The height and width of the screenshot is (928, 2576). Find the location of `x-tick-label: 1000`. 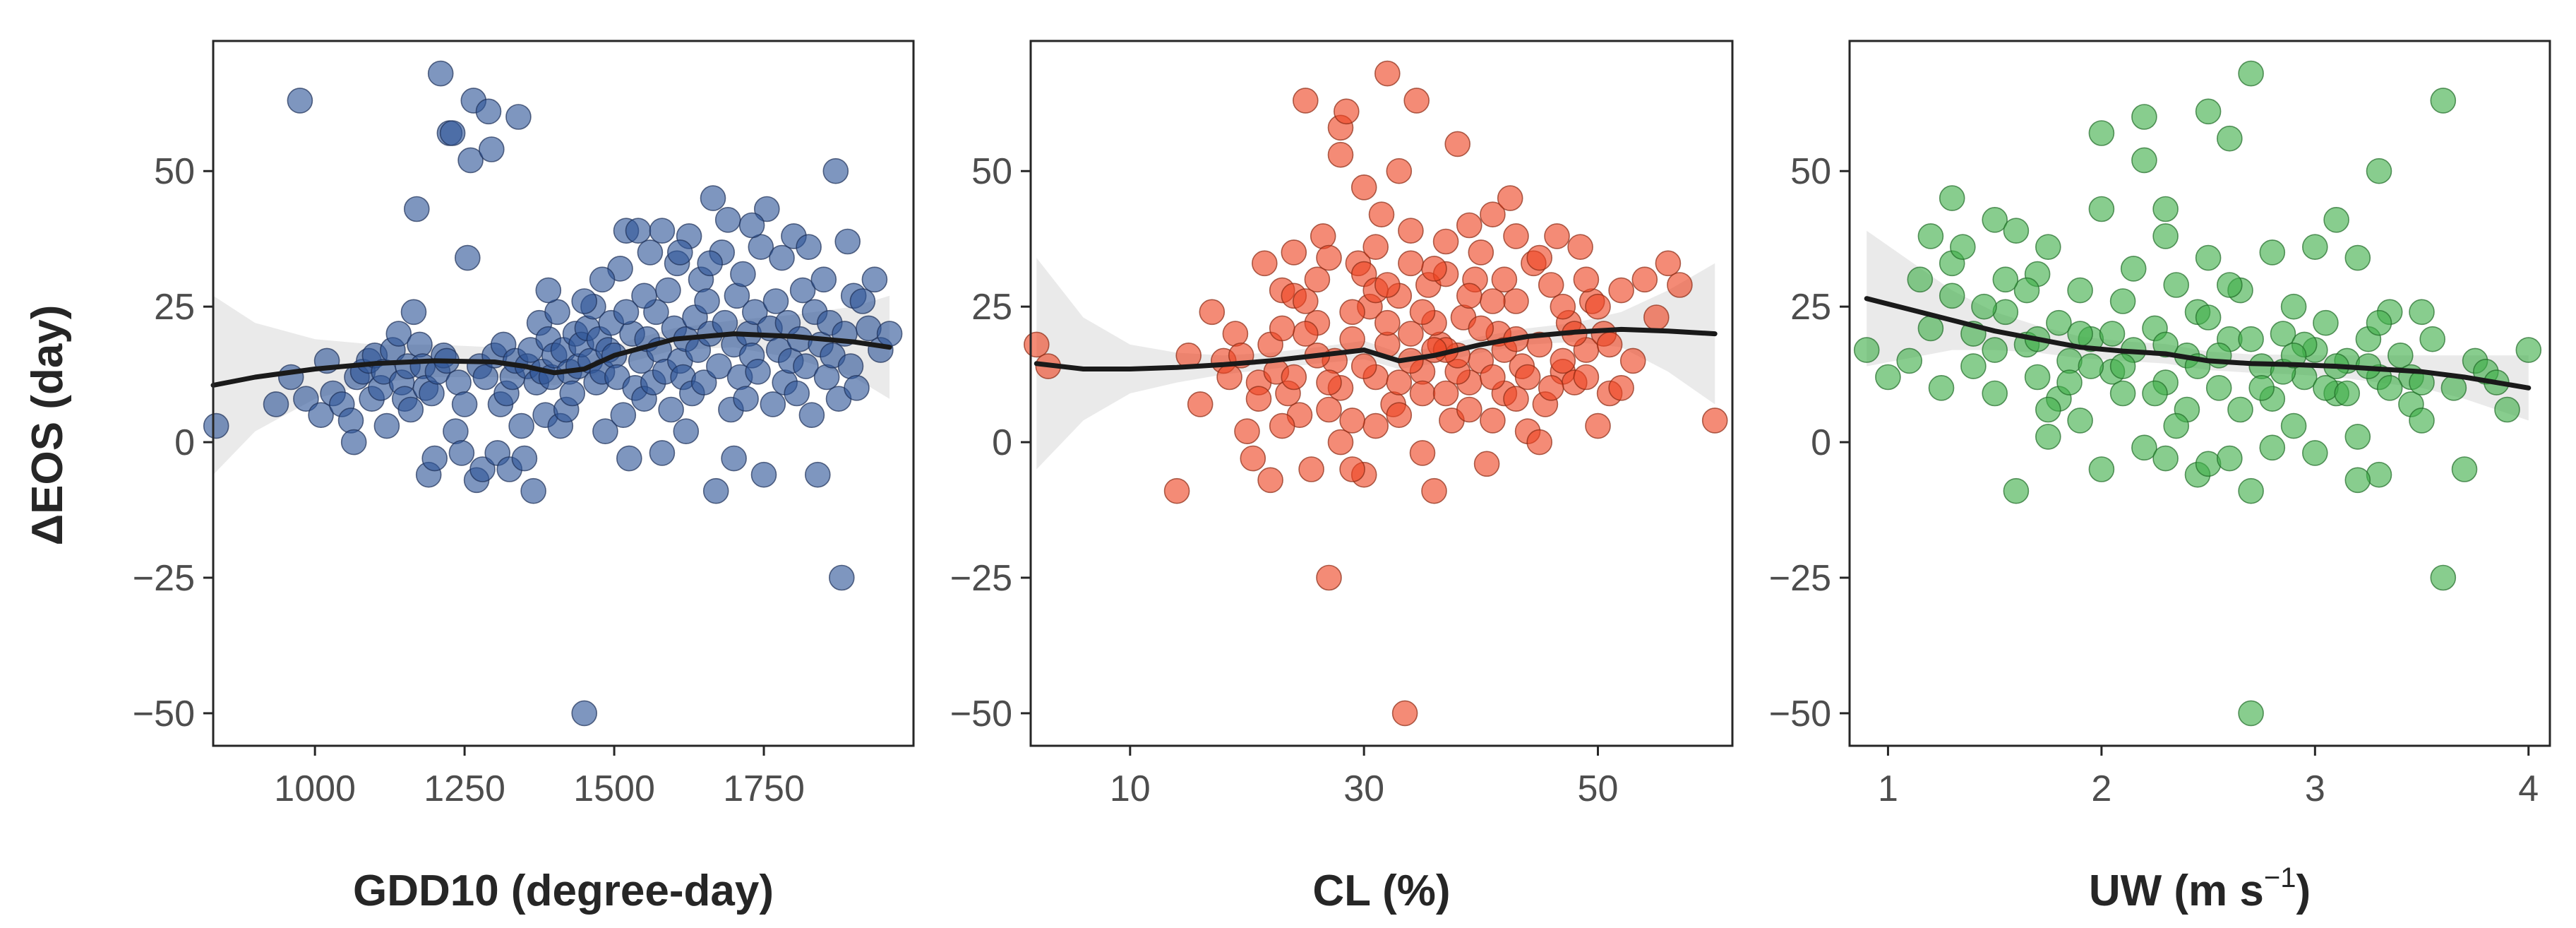

x-tick-label: 1000 is located at coordinates (315, 788).